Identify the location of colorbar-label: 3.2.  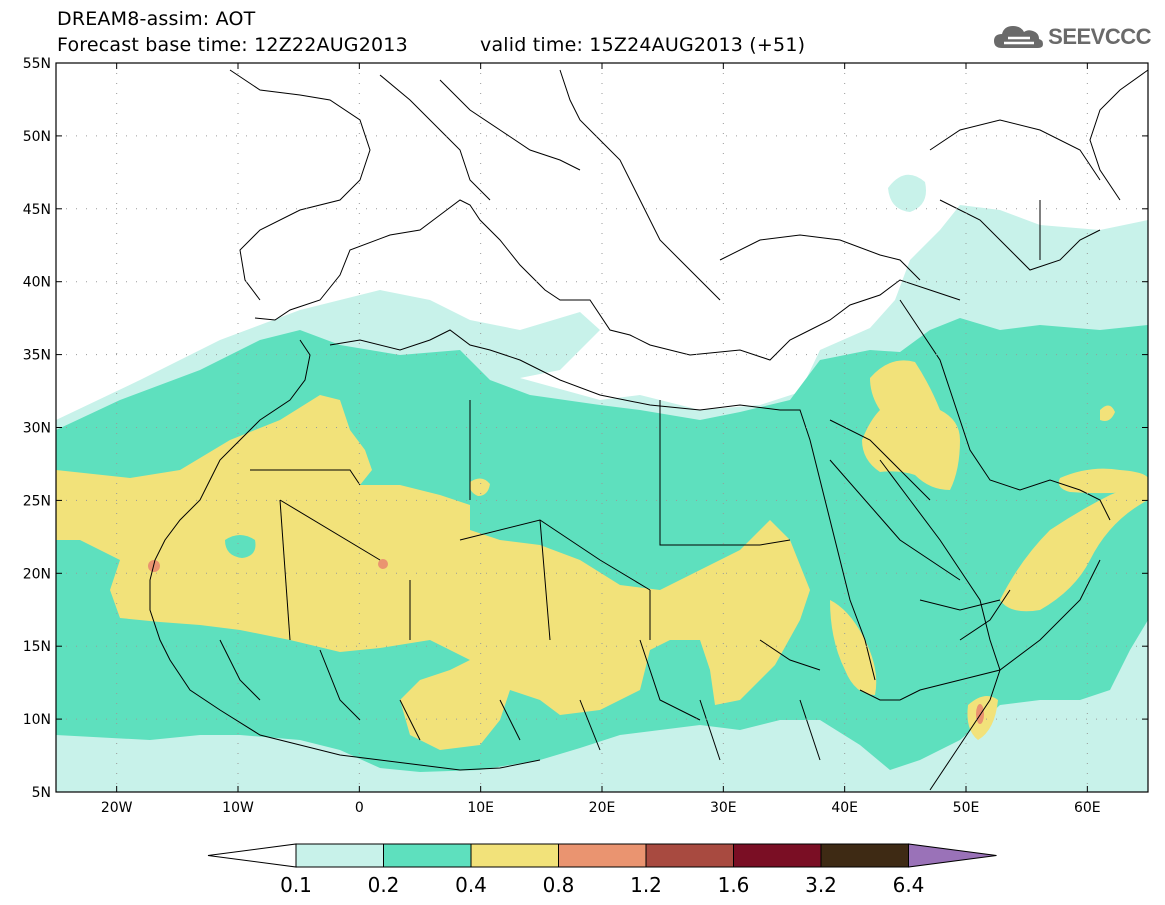
(821, 885).